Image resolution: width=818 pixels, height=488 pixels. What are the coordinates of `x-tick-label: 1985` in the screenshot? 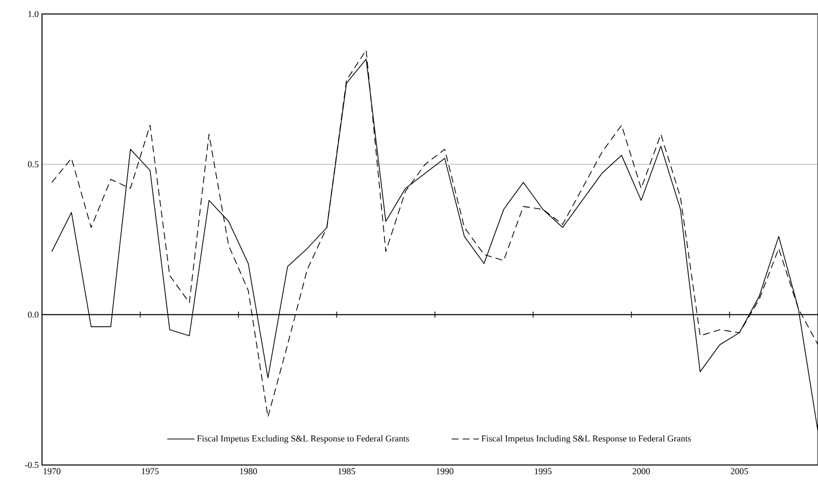 It's located at (347, 471).